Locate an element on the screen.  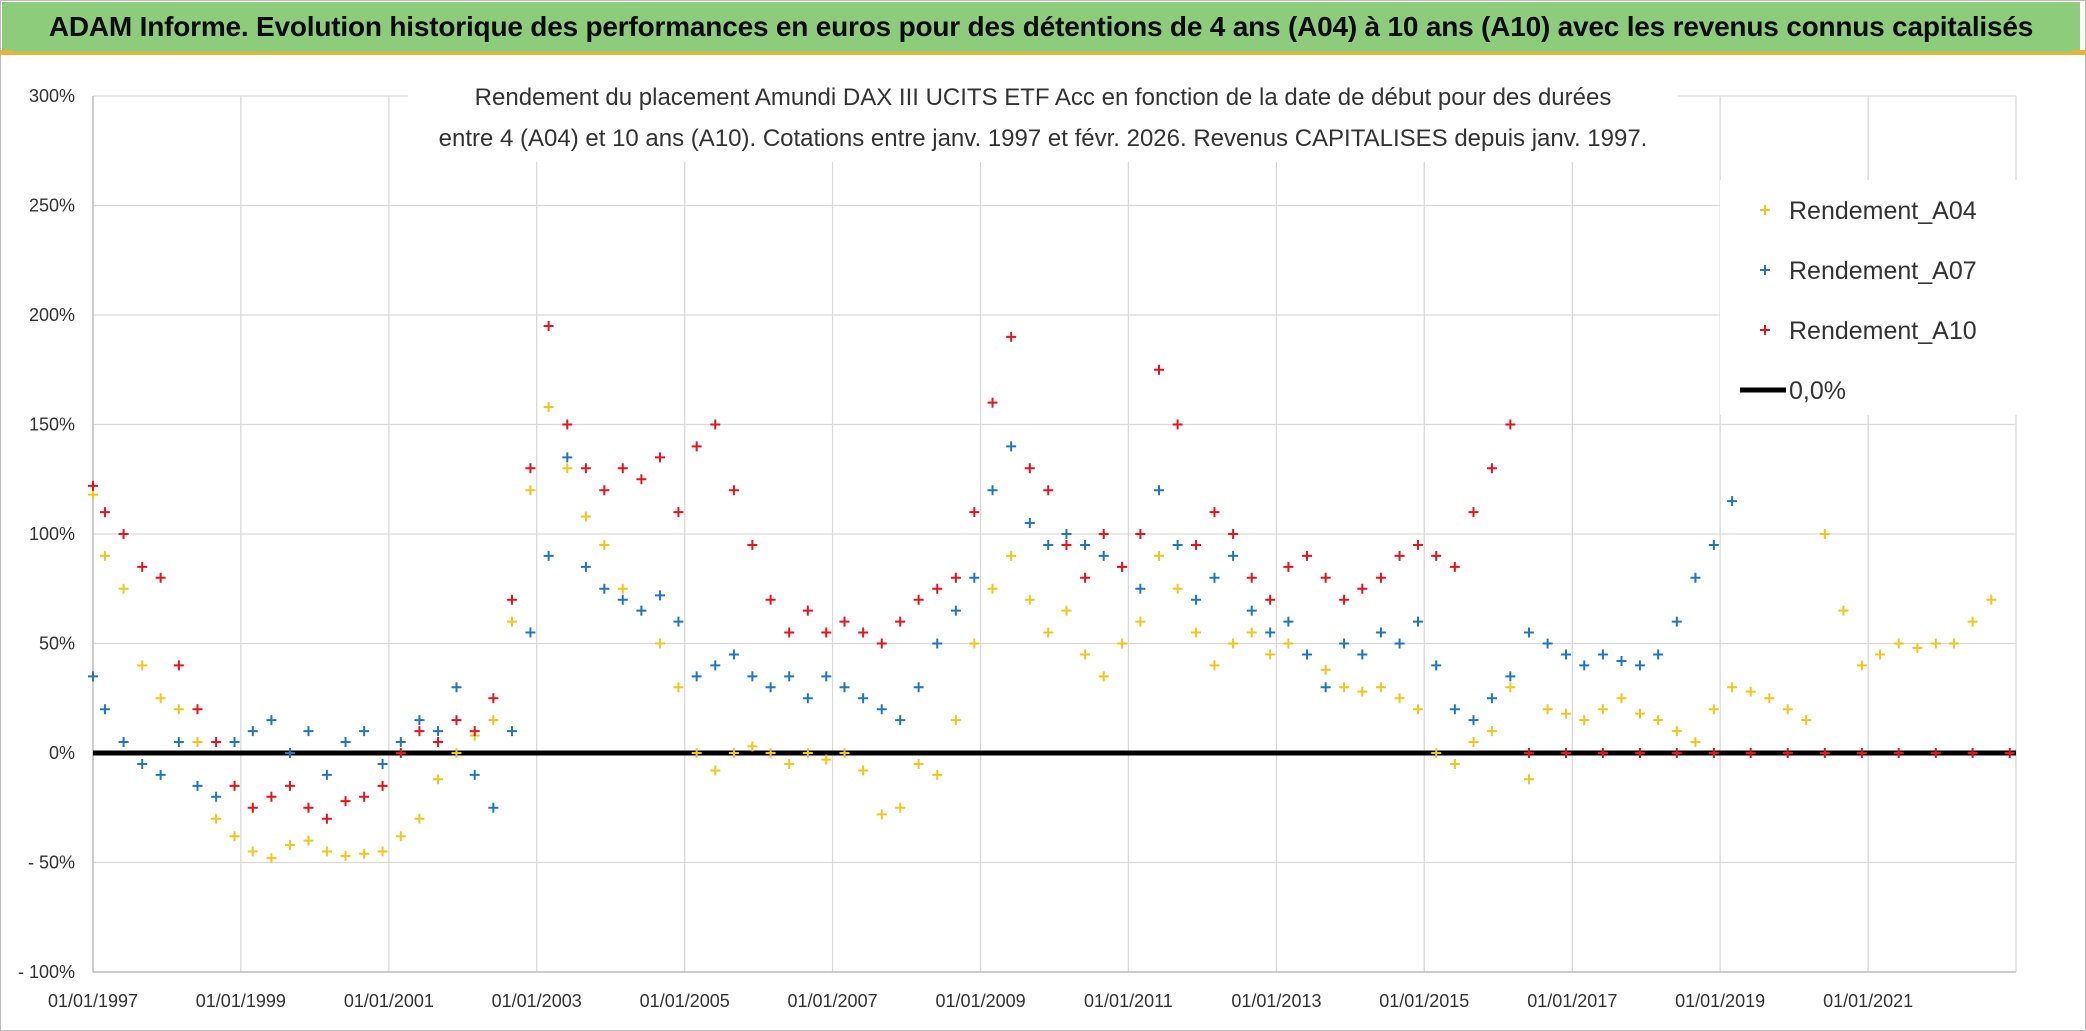
x-tick-label: 01/01/2017 is located at coordinates (1572, 1001).